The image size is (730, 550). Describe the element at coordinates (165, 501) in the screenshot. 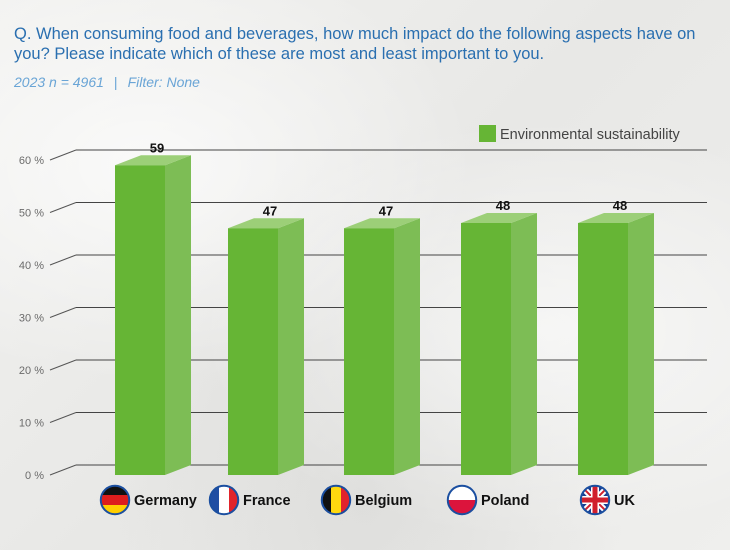

I see `category-label: Germany` at that location.